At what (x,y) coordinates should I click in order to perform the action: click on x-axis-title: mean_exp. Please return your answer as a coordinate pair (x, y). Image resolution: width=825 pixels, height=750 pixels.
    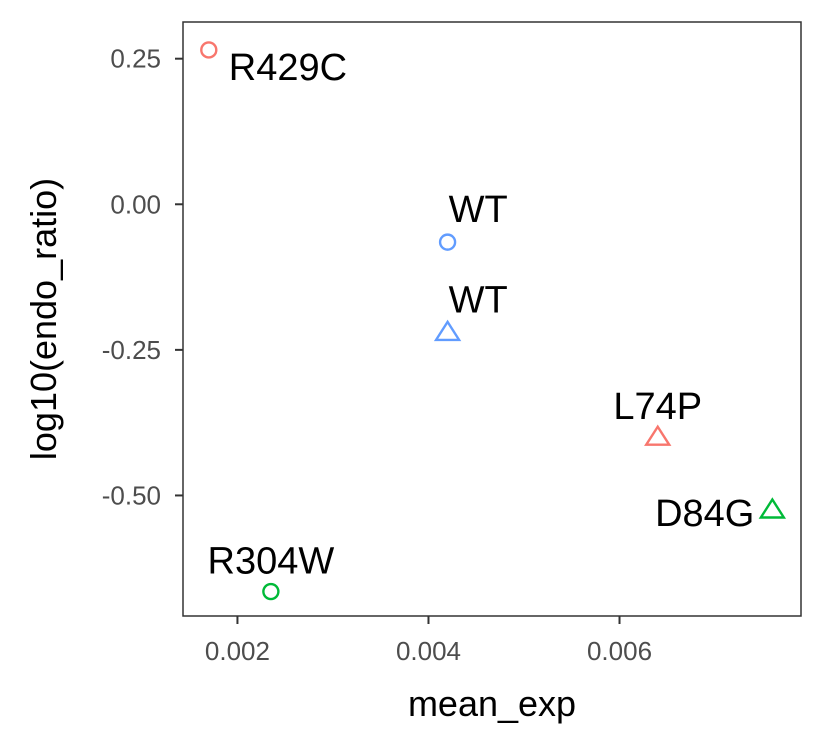
    Looking at the image, I should click on (492, 703).